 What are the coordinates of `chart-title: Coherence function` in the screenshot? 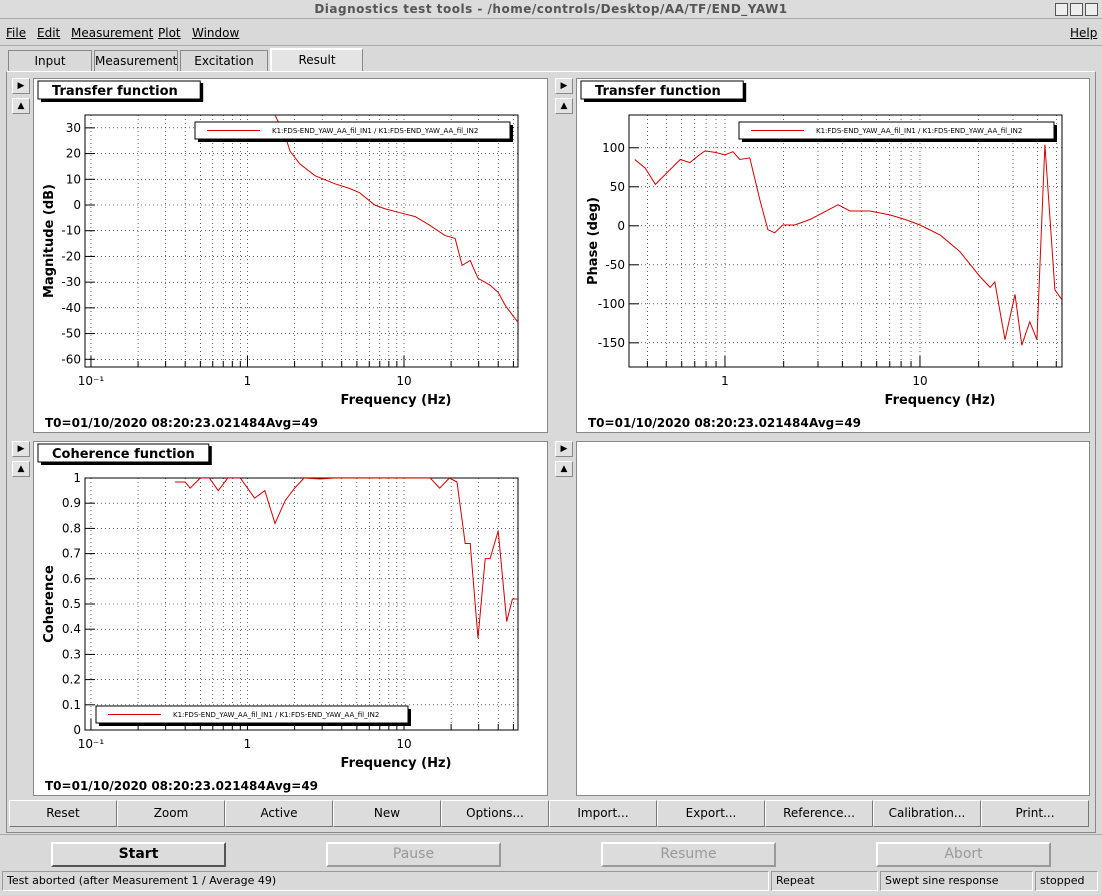 It's located at (123, 454).